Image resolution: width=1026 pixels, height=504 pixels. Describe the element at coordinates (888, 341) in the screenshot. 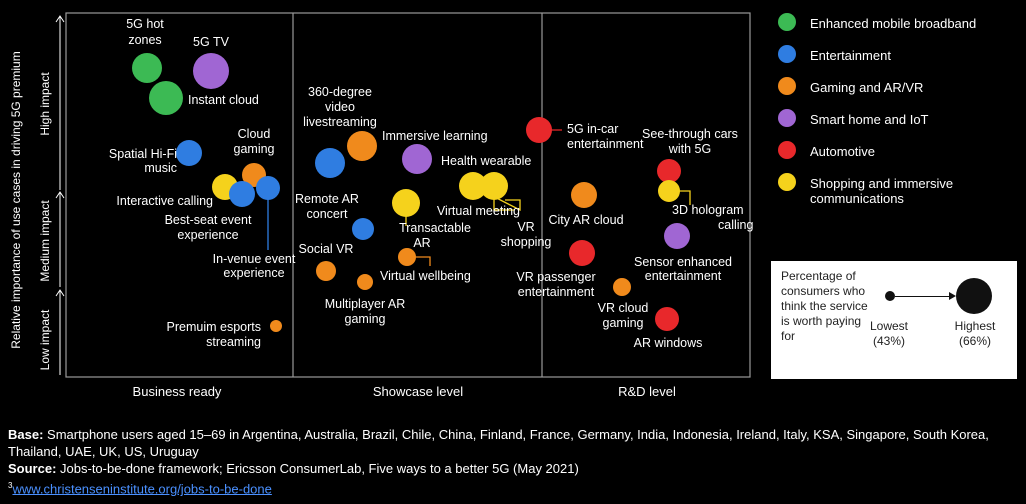

I see `size-legend-low-value: (43%)` at that location.